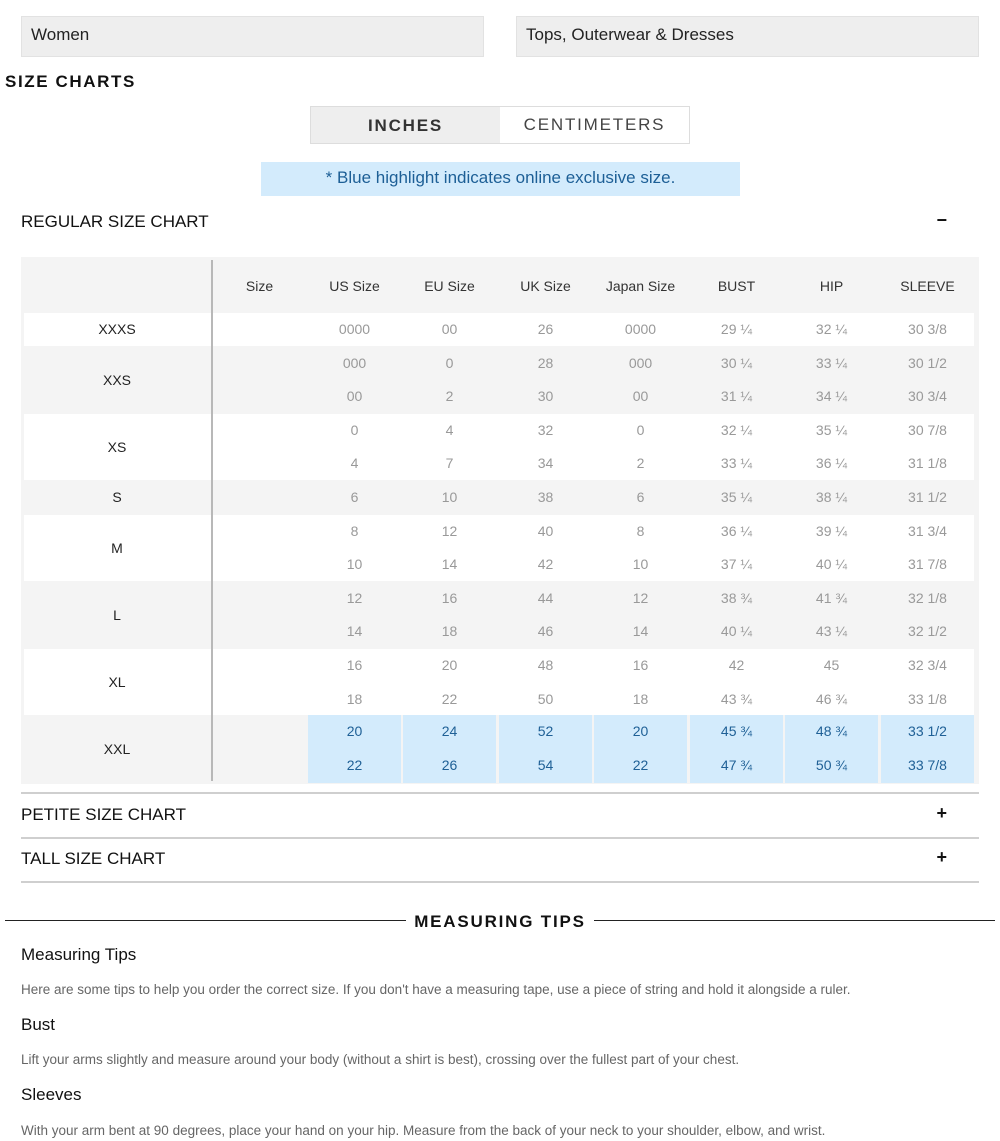 The image size is (1000, 1141). What do you see at coordinates (354, 285) in the screenshot?
I see `column-header: US Size` at bounding box center [354, 285].